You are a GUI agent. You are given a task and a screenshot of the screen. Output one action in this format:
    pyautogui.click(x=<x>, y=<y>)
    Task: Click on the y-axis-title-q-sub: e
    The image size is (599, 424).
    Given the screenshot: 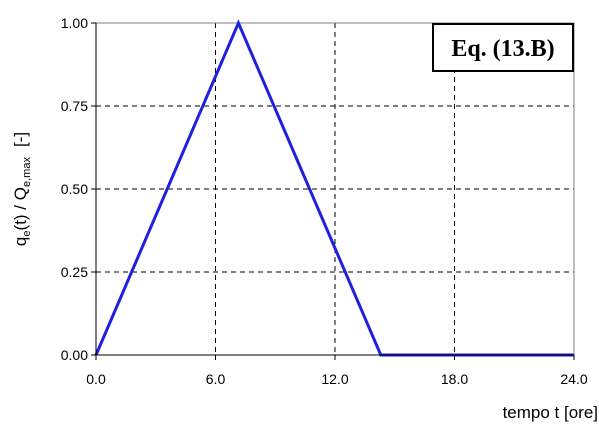 What is the action you would take?
    pyautogui.click(x=27, y=233)
    